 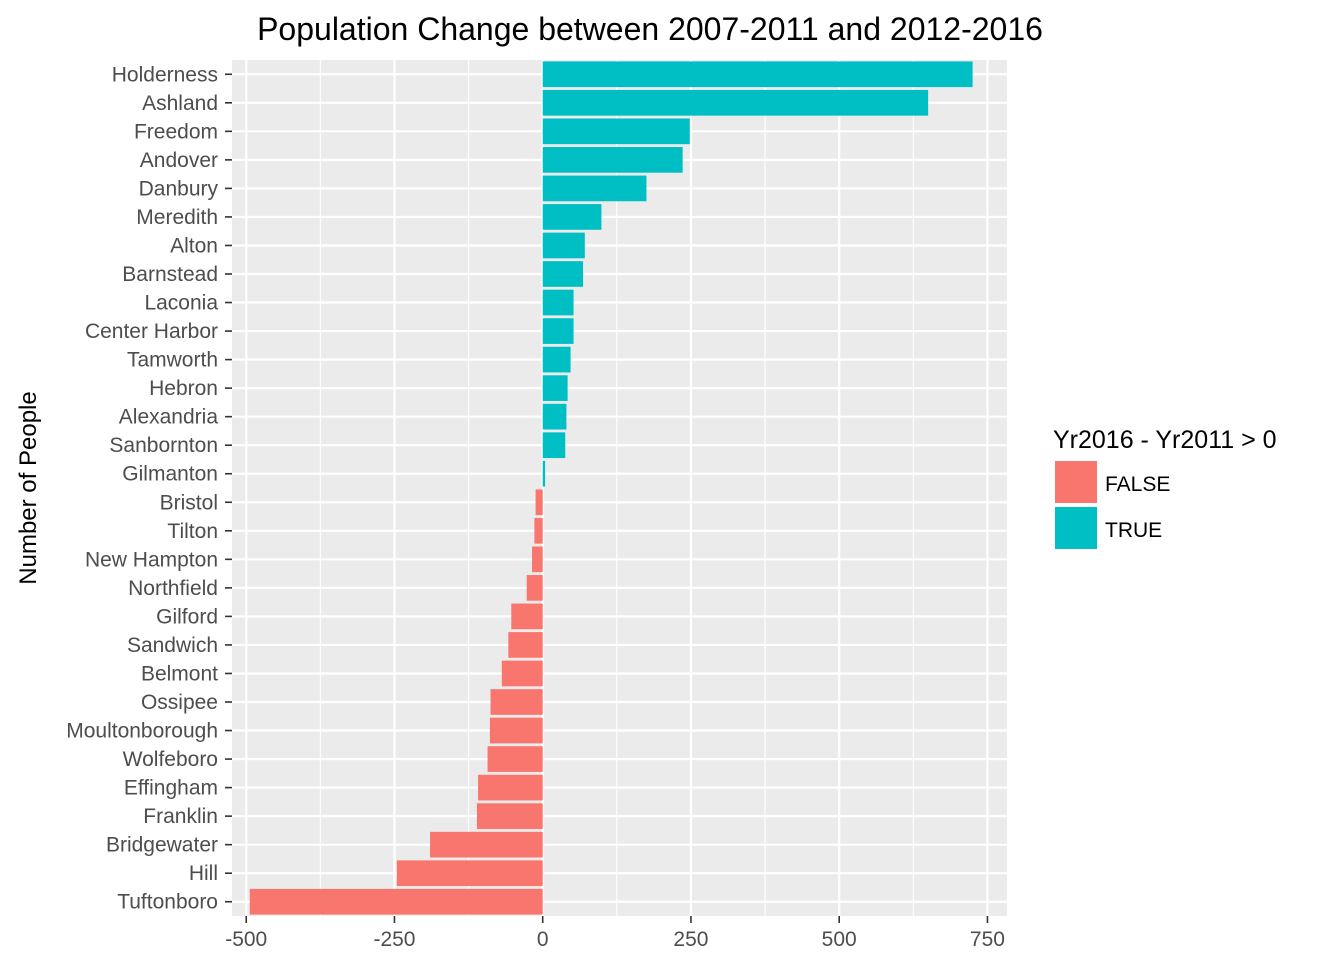 What do you see at coordinates (554, 416) in the screenshot?
I see `bar-alexandria` at bounding box center [554, 416].